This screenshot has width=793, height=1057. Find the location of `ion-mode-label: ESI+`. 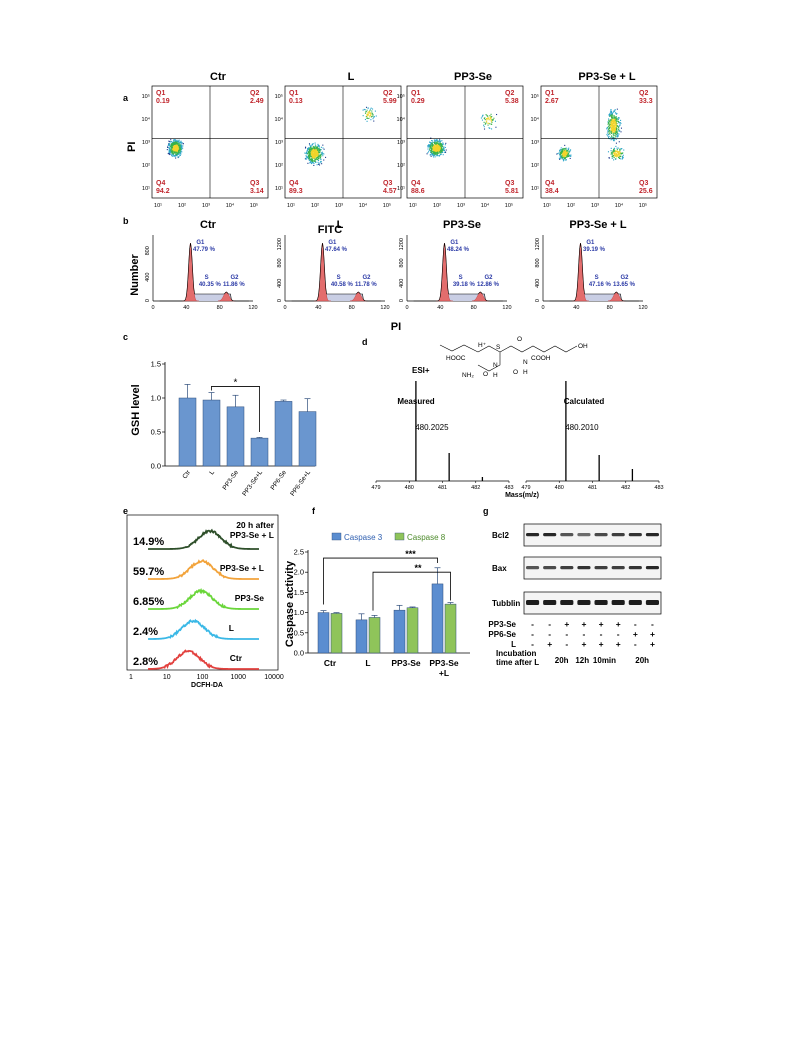

ion-mode-label: ESI+ is located at coordinates (421, 370).